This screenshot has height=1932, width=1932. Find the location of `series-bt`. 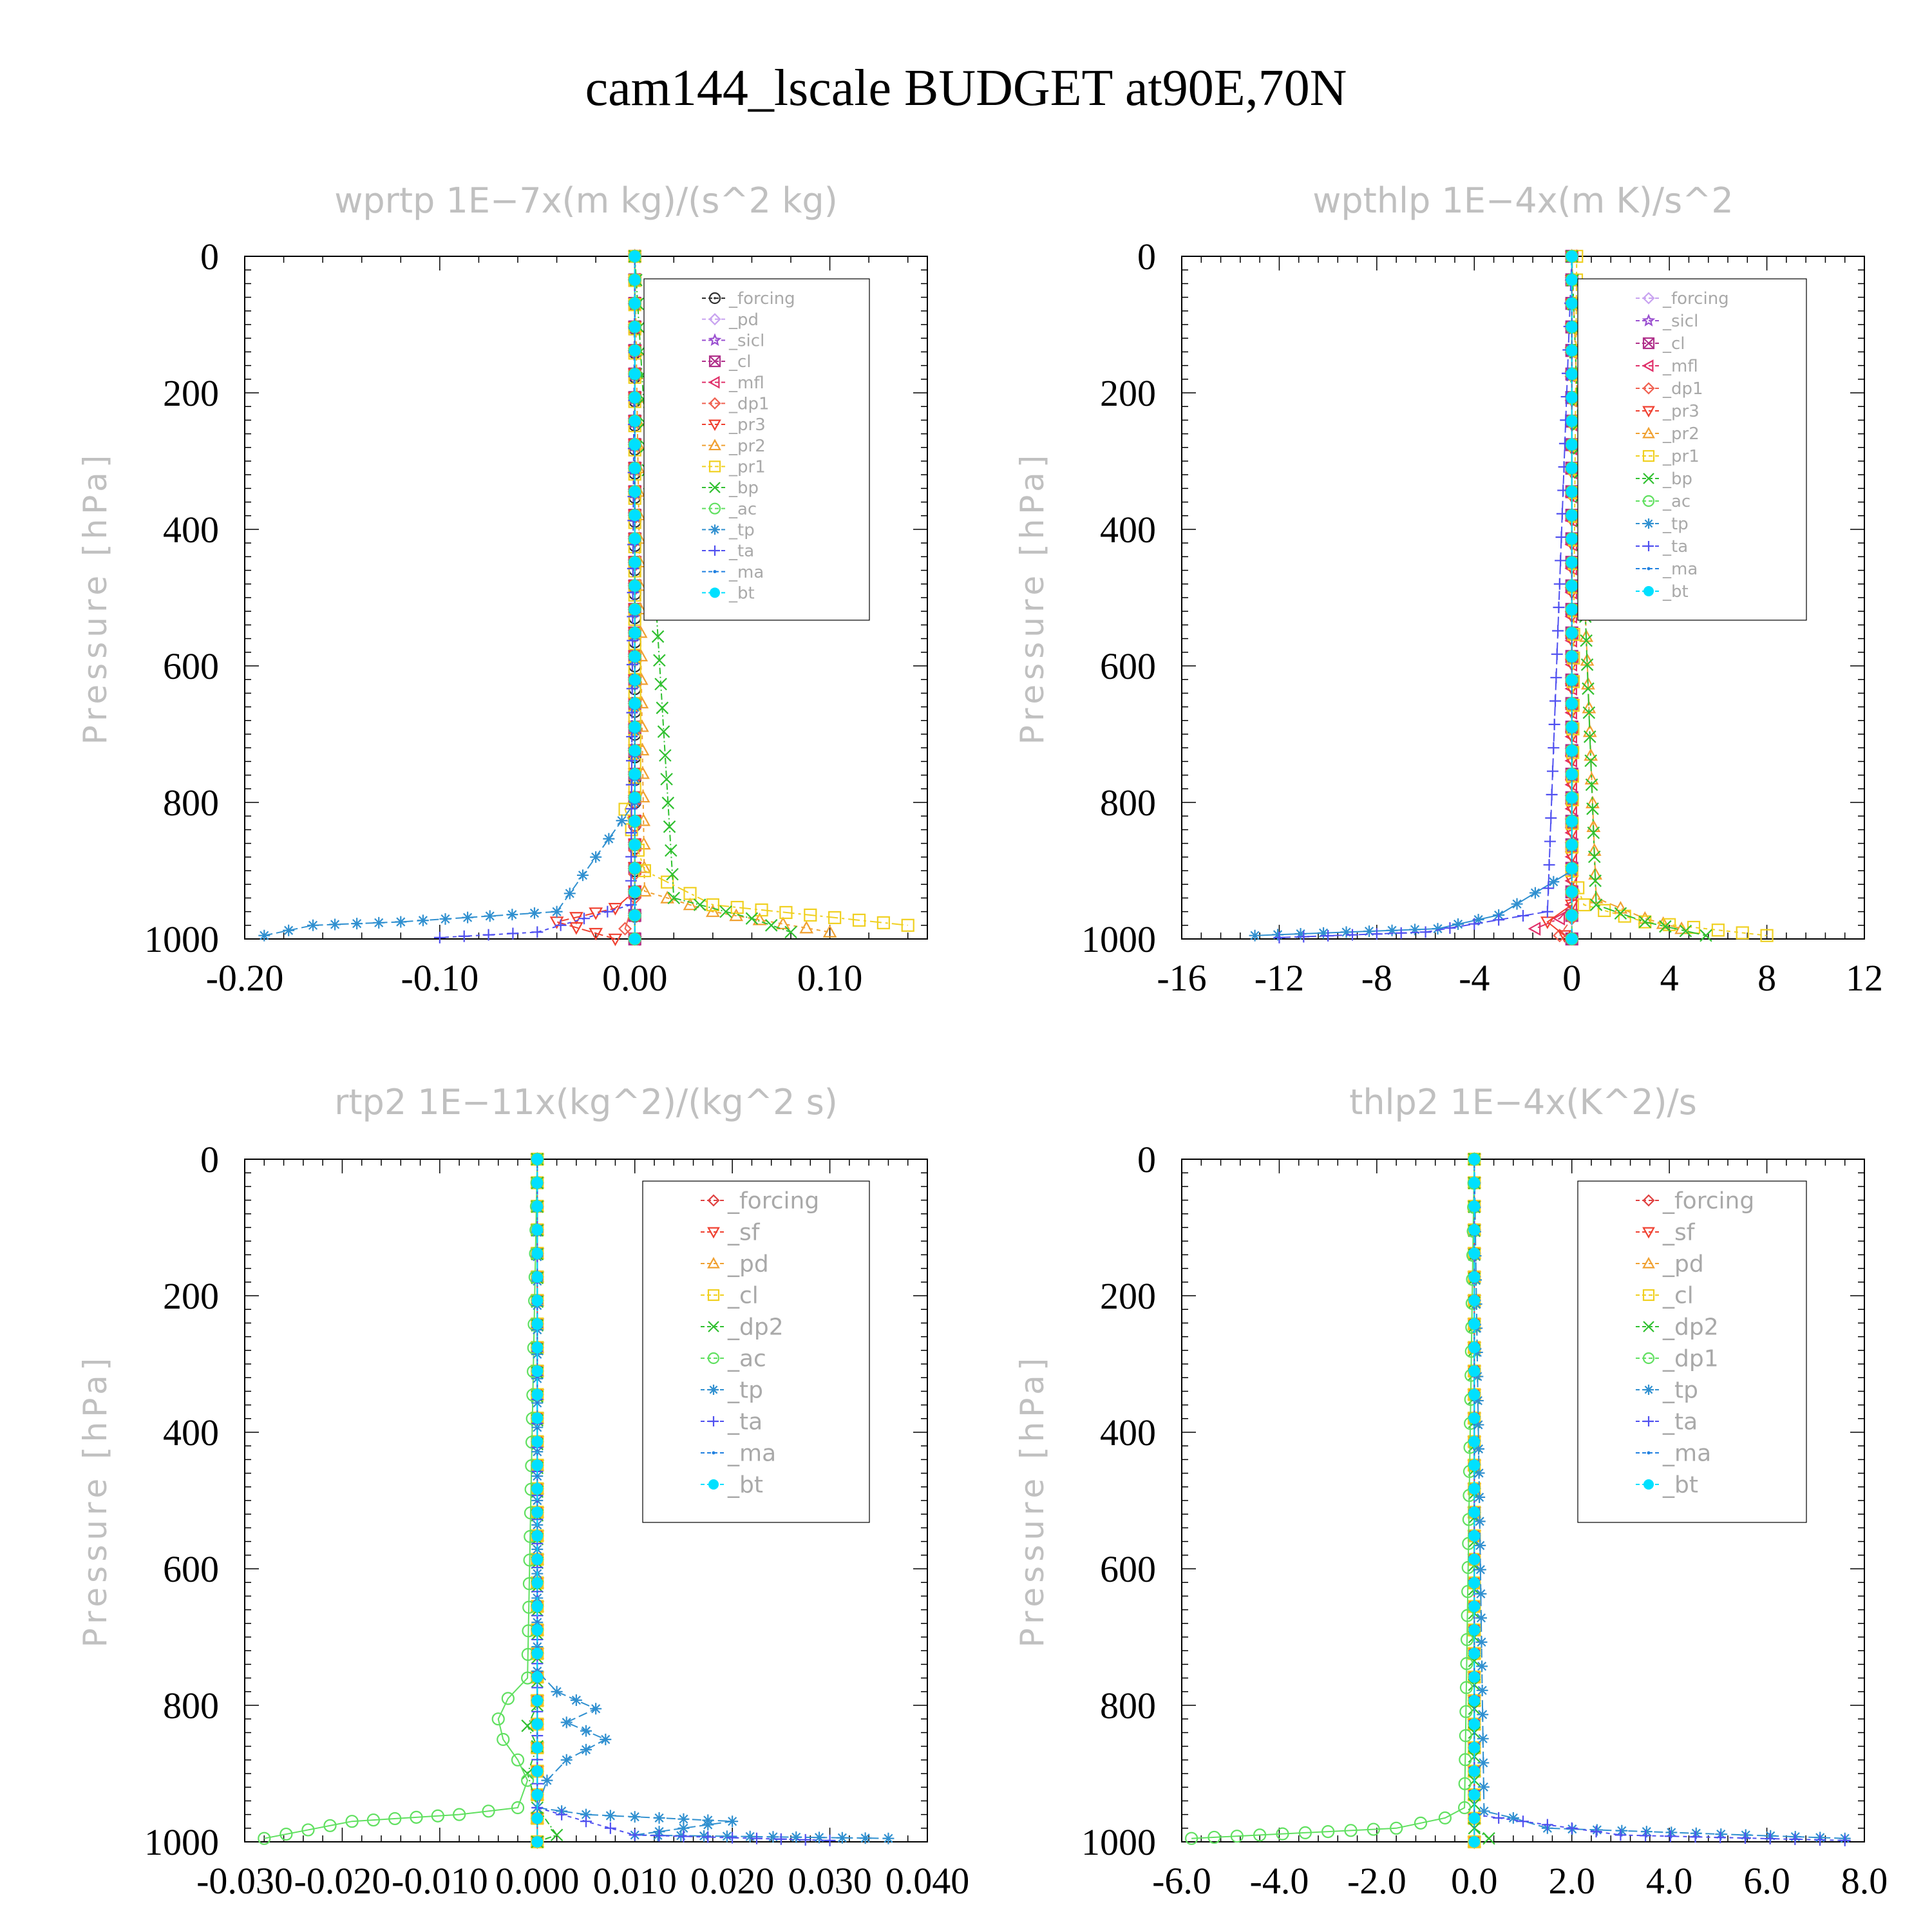

series-bt is located at coordinates (538, 1500).